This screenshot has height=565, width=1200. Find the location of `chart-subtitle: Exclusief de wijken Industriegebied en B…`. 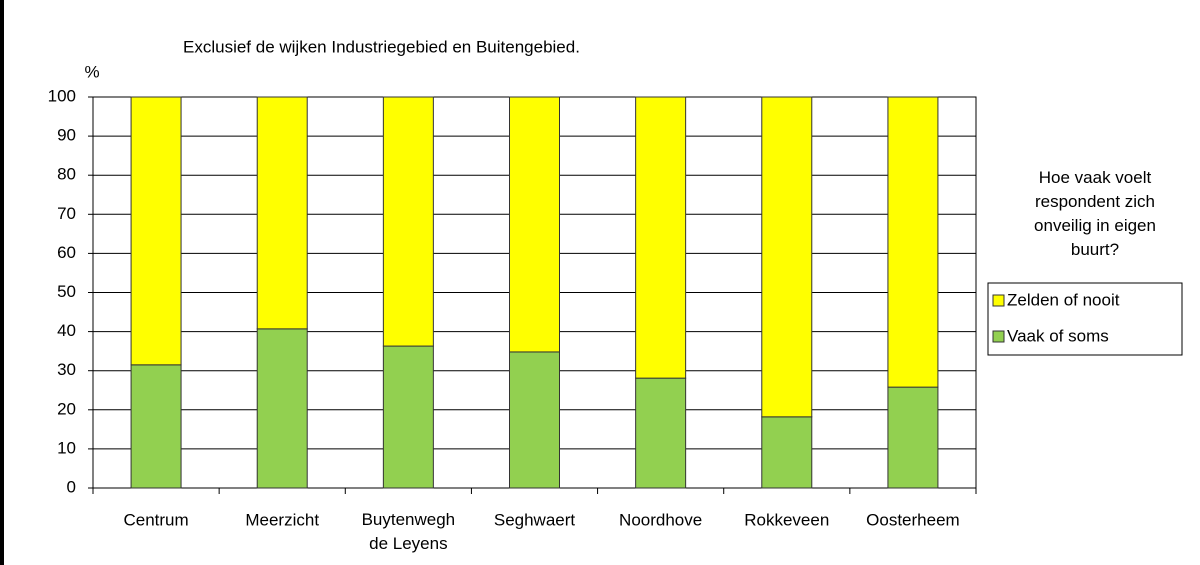

chart-subtitle: Exclusief de wijken Industriegebied en B… is located at coordinates (381, 46).